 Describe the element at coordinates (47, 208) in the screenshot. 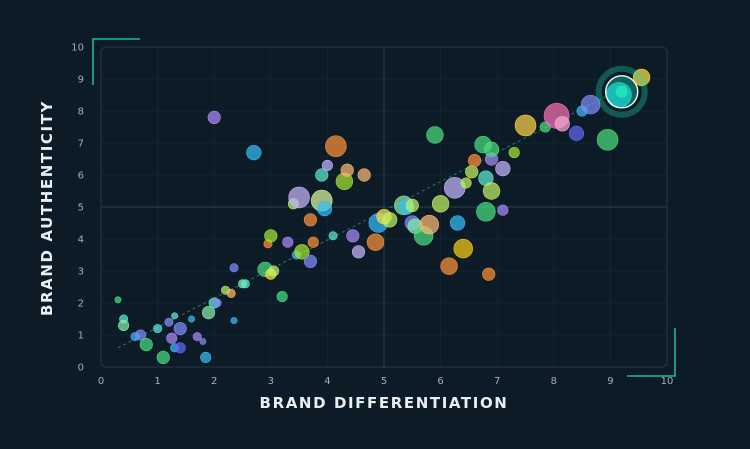

I see `y-axis-title: BRAND AUTHENTICITY` at that location.